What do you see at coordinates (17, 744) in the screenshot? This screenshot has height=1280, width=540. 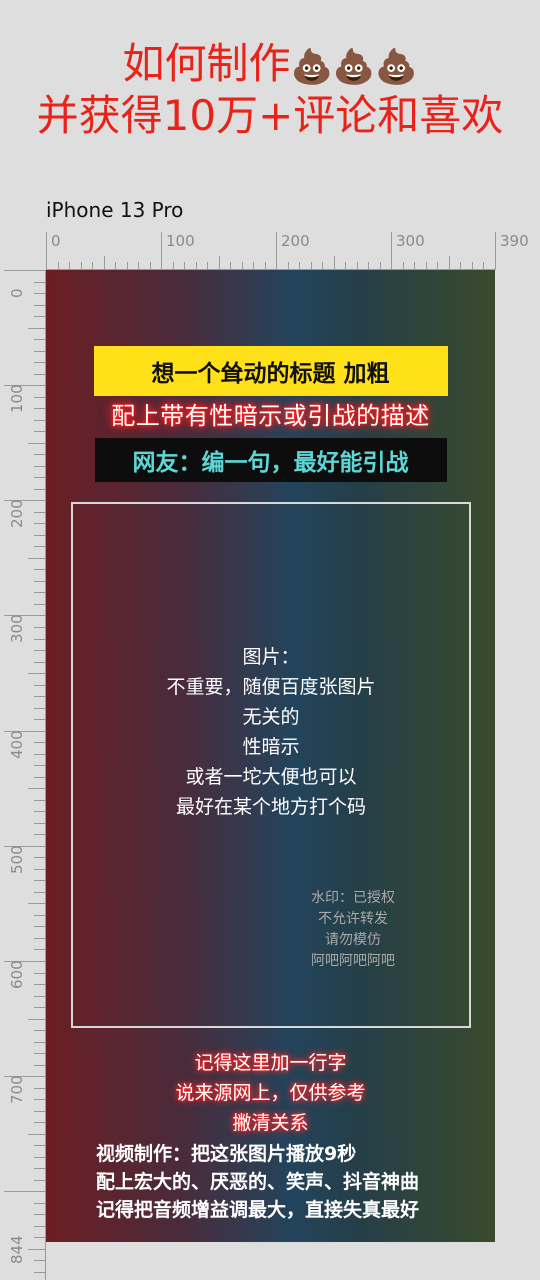 I see `ruler-left-label: 400` at bounding box center [17, 744].